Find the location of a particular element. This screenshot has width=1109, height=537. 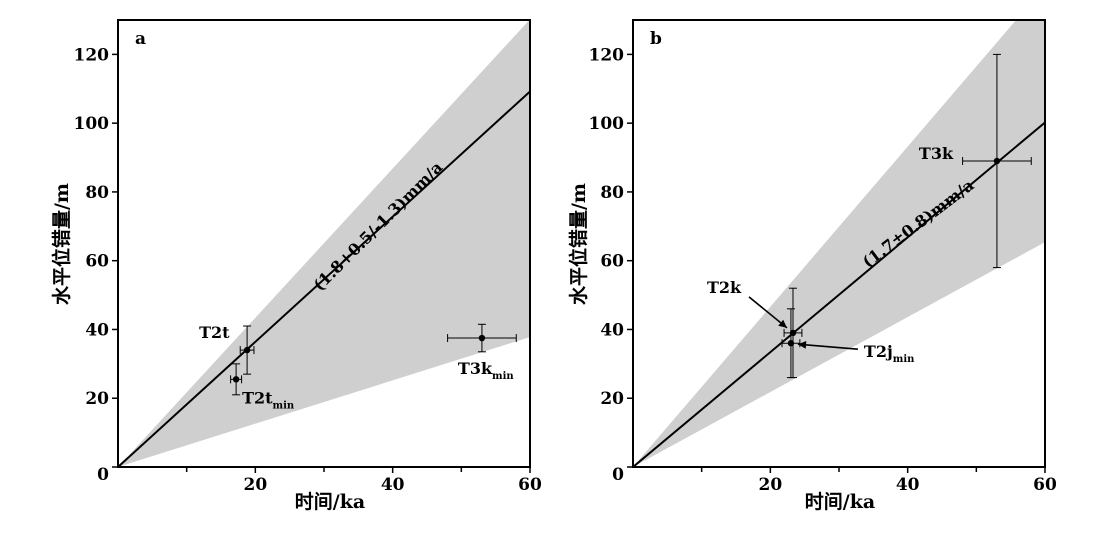

point-label: T2t is located at coordinates (214, 332).